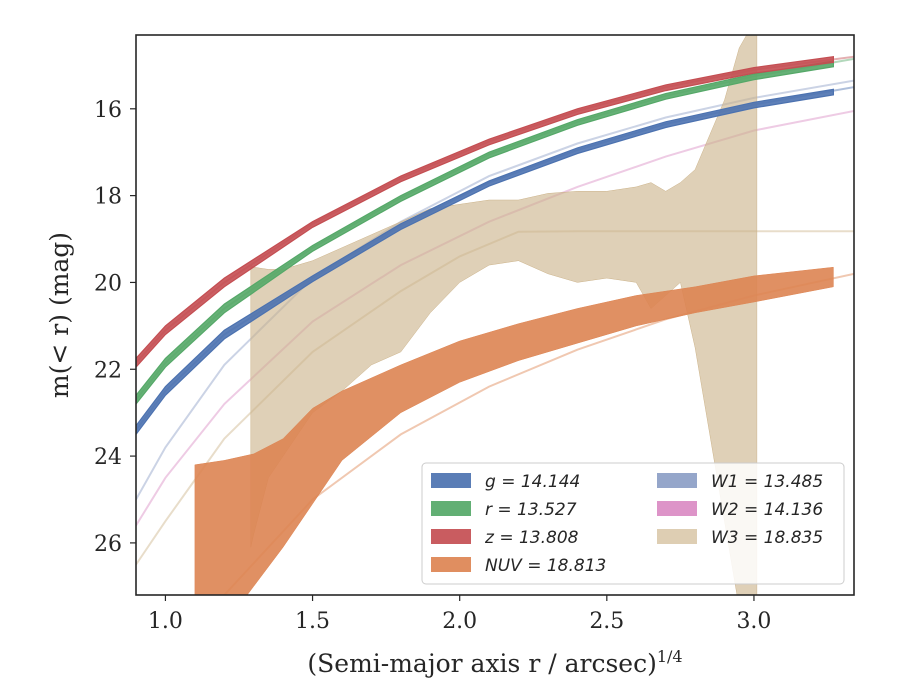  Describe the element at coordinates (451, 508) in the screenshot. I see `legend-swatch-r` at that location.